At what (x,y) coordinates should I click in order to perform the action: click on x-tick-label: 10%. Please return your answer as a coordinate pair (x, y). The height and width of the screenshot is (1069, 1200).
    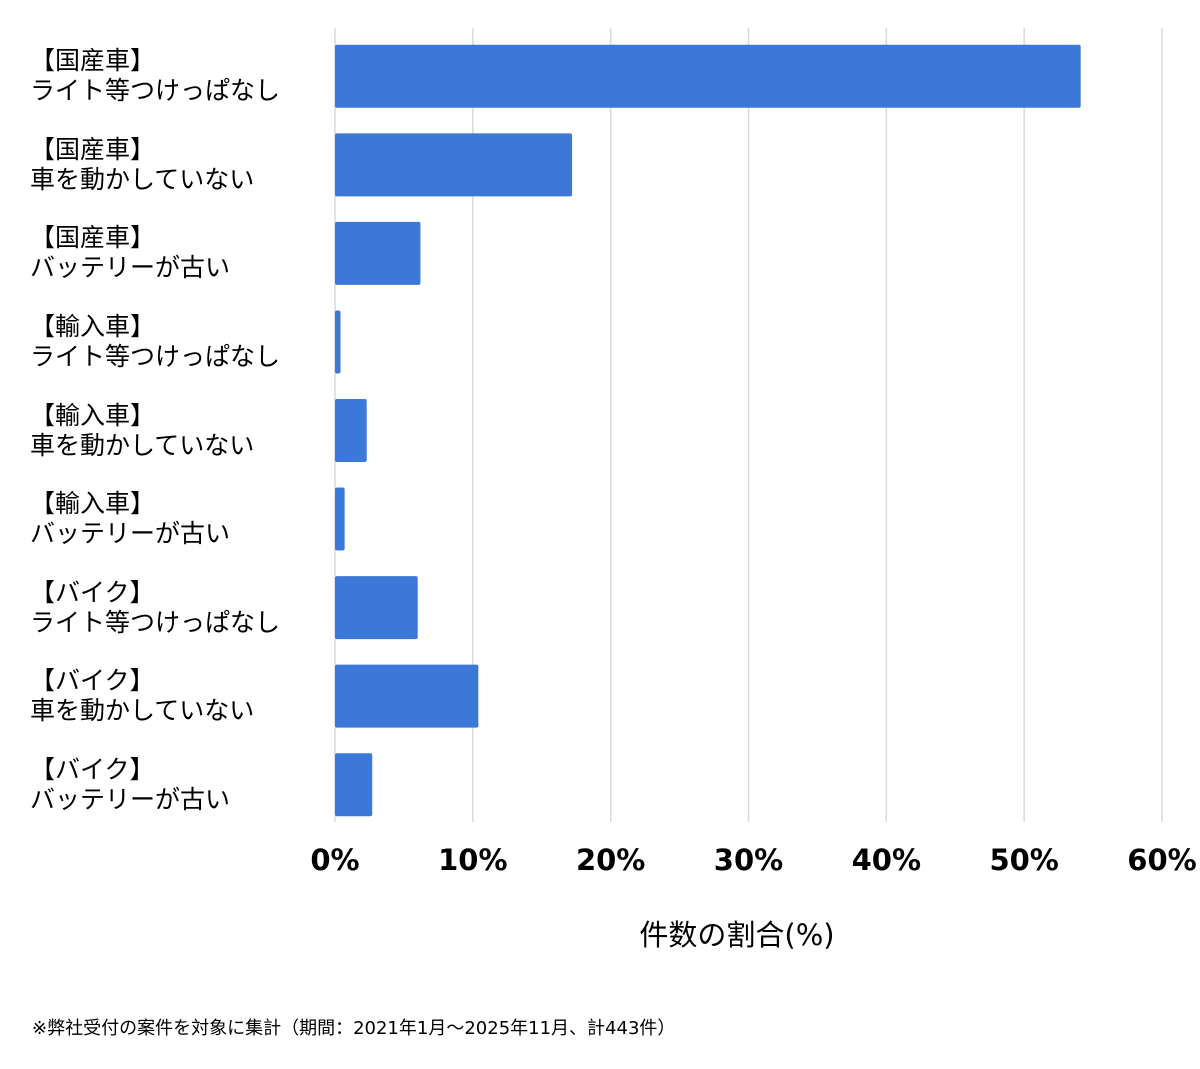
    Looking at the image, I should click on (472, 860).